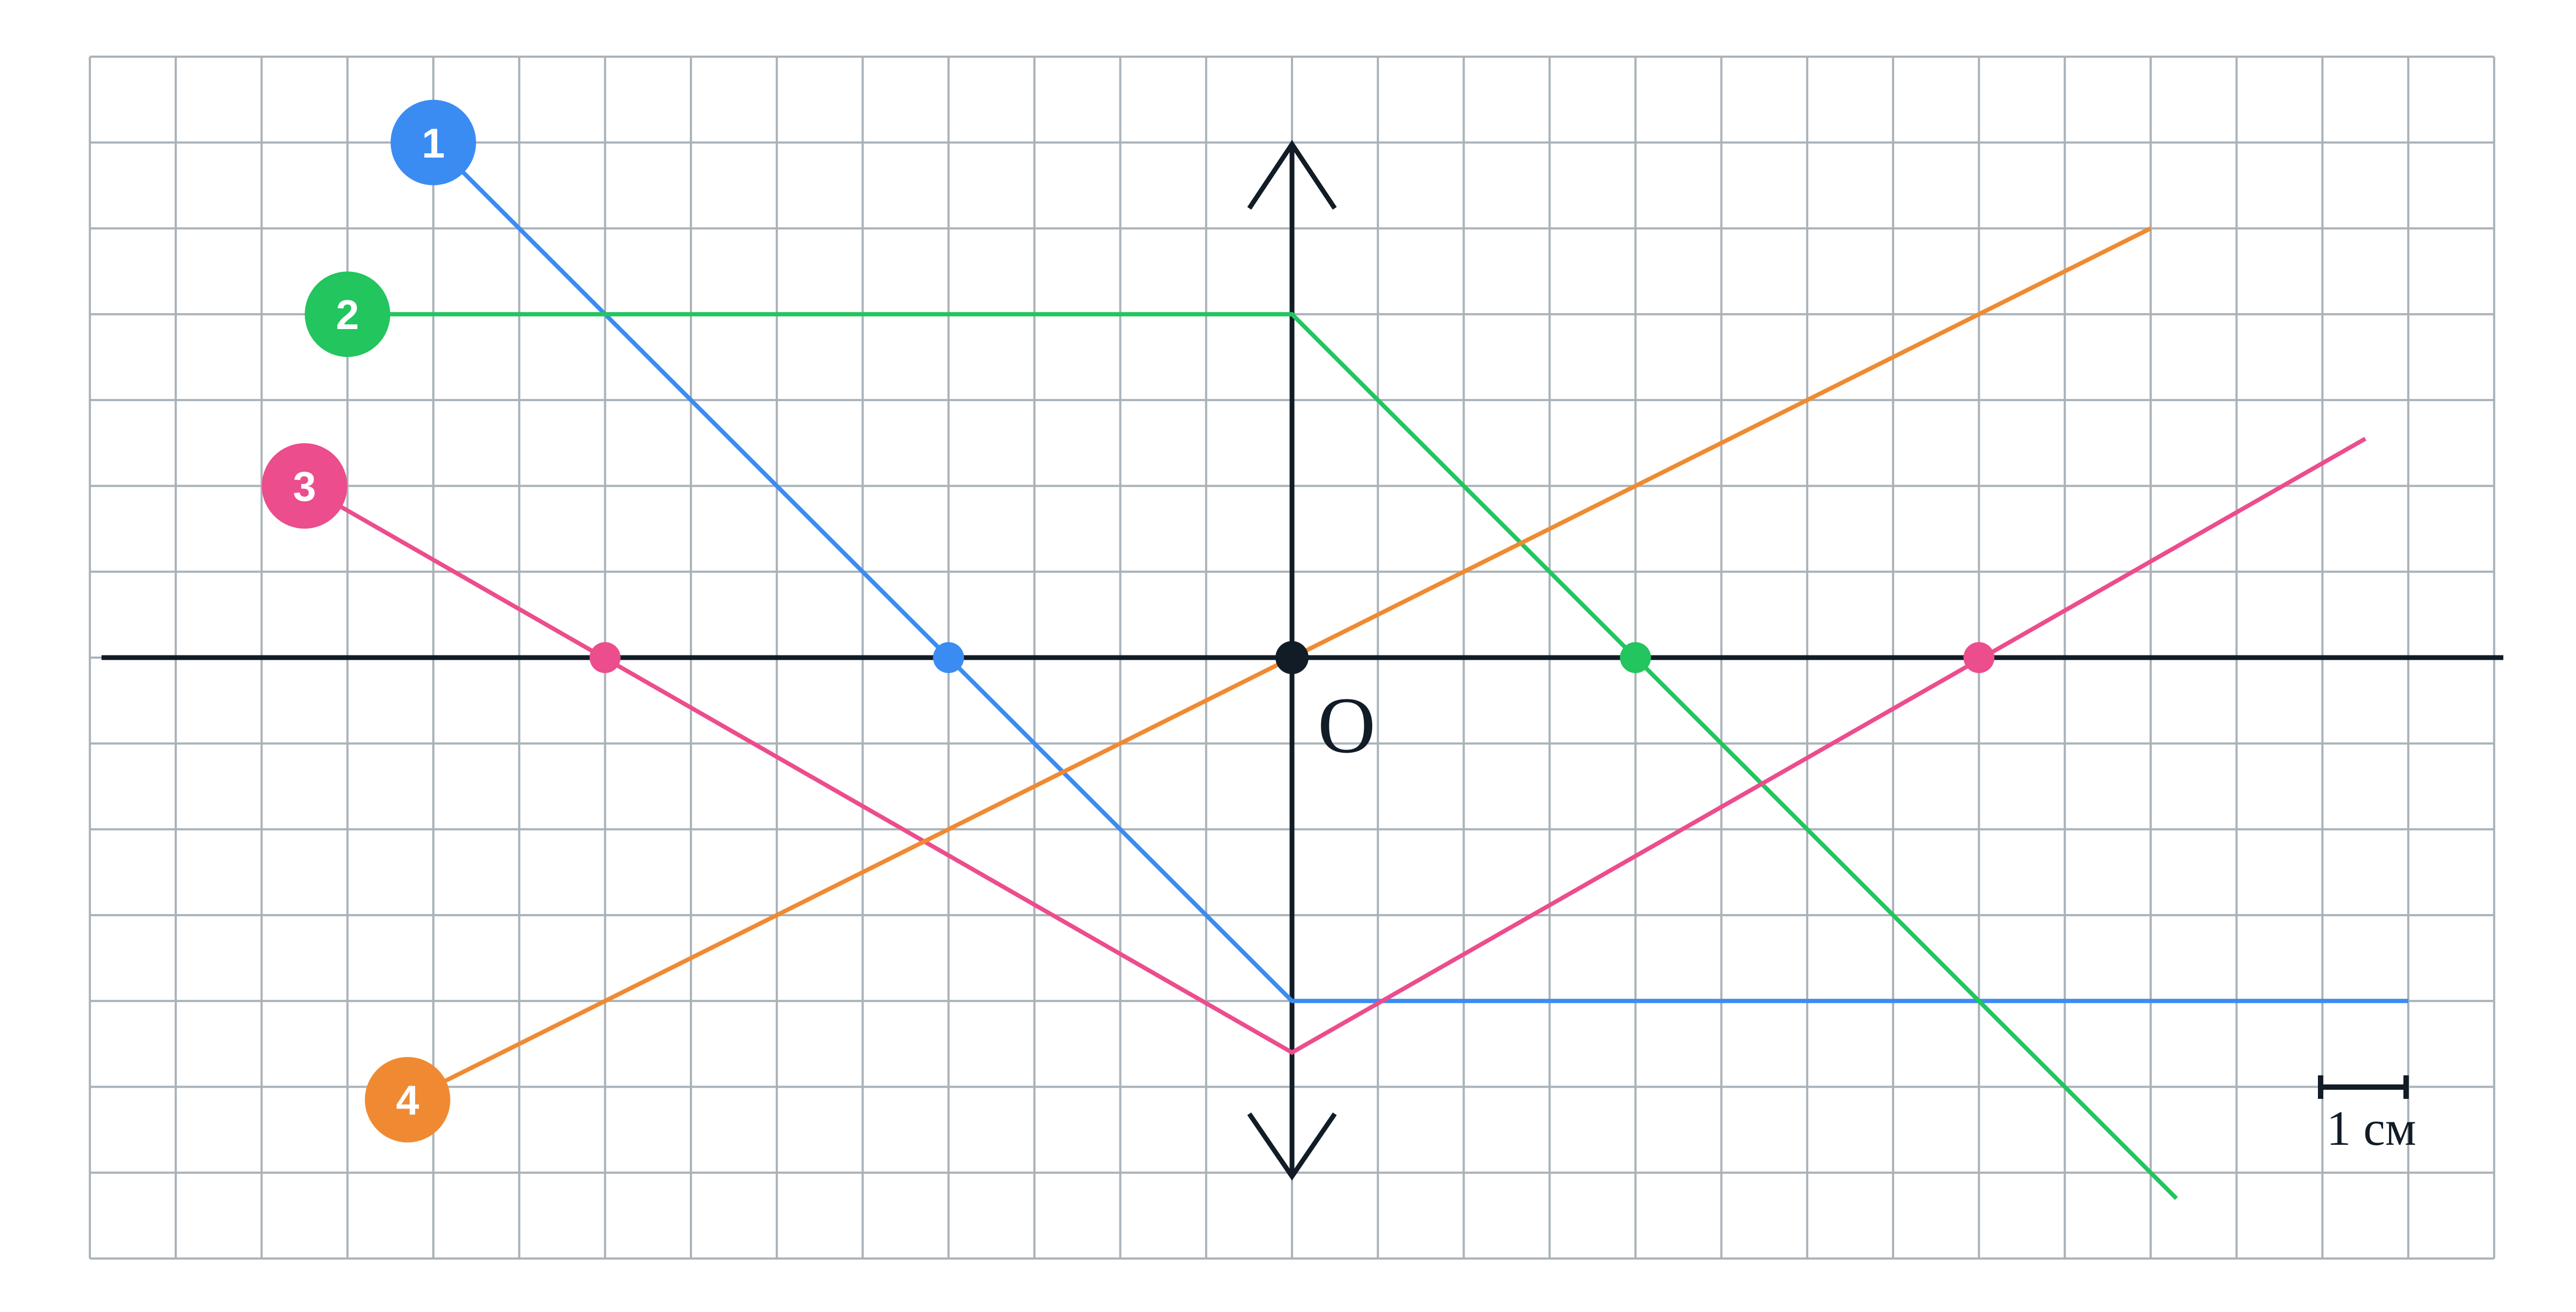 This screenshot has width=2576, height=1312. Describe the element at coordinates (1292, 1147) in the screenshot. I see `y-axis-bottom-arrow` at that location.